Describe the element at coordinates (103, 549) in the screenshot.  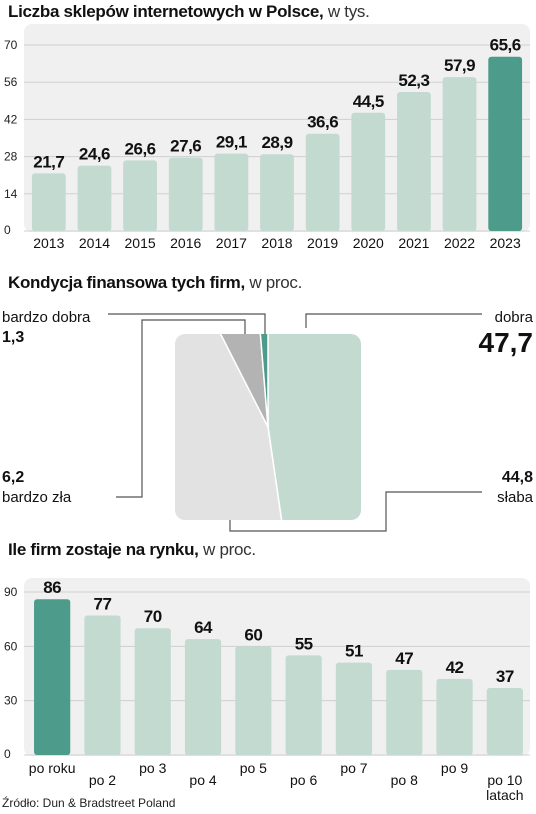
I see `chart3-title-main: Ile firm zostaje na rynku,` at that location.